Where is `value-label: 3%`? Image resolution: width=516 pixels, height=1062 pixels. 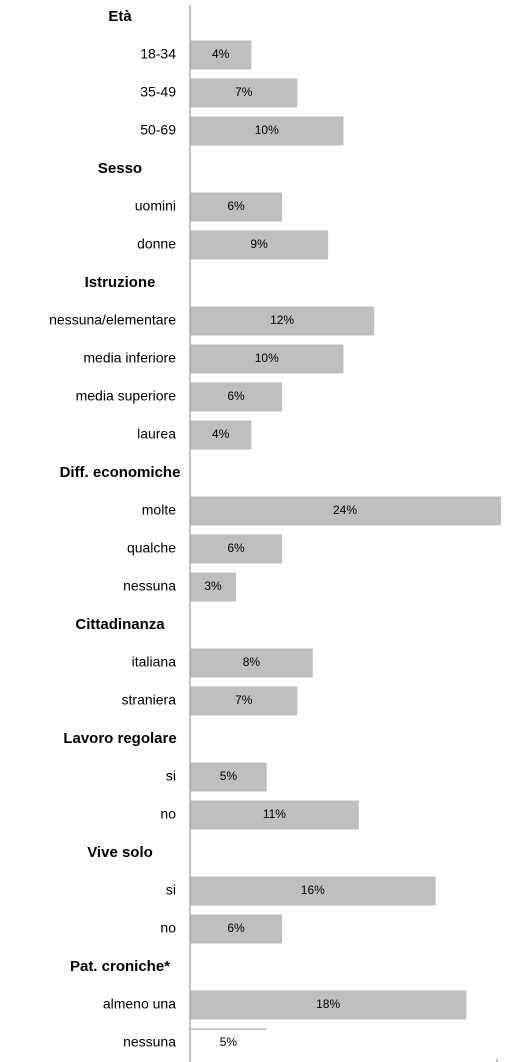 value-label: 3% is located at coordinates (213, 586).